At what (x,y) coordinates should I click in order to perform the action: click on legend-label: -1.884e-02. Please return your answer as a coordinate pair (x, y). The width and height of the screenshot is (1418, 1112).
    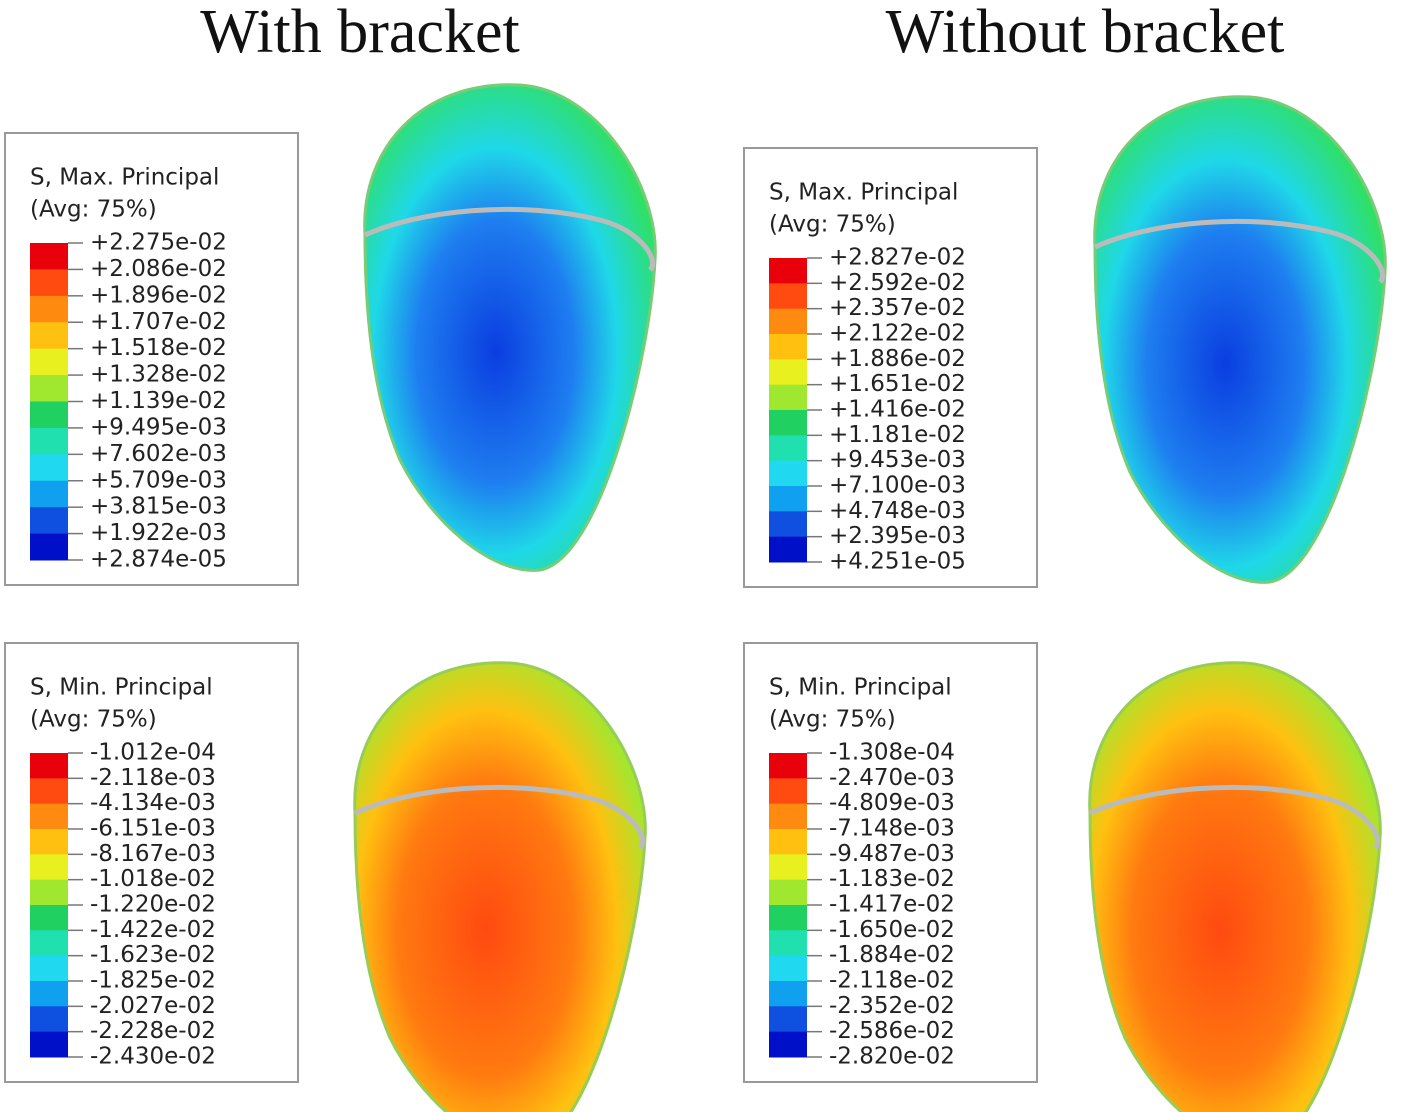
    Looking at the image, I should click on (892, 955).